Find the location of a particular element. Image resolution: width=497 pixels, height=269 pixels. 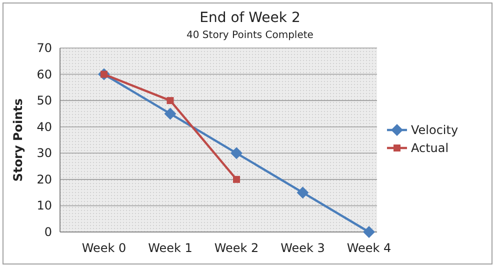

y-tick-label: 50 is located at coordinates (44, 101).